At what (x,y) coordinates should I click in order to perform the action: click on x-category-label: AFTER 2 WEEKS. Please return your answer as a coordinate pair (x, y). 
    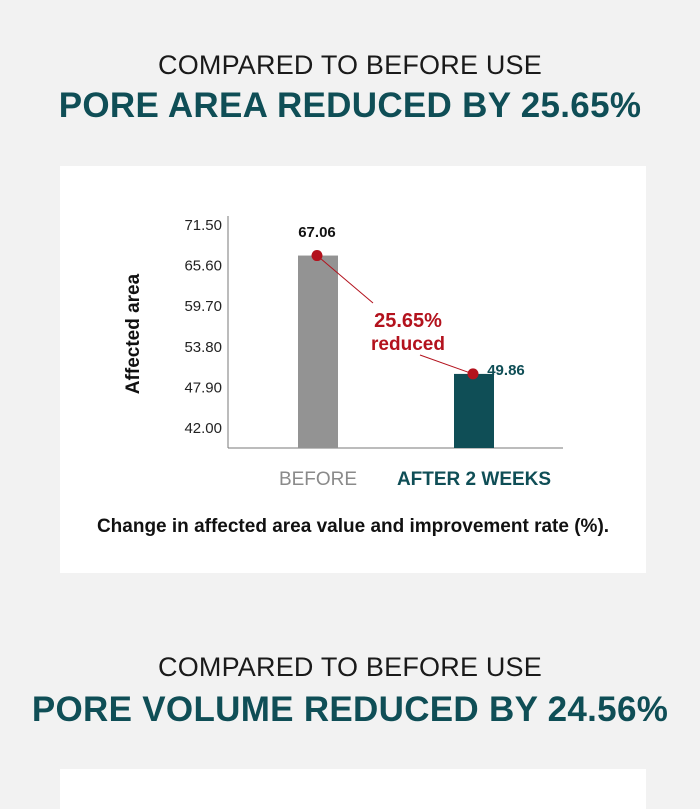
    Looking at the image, I should click on (474, 479).